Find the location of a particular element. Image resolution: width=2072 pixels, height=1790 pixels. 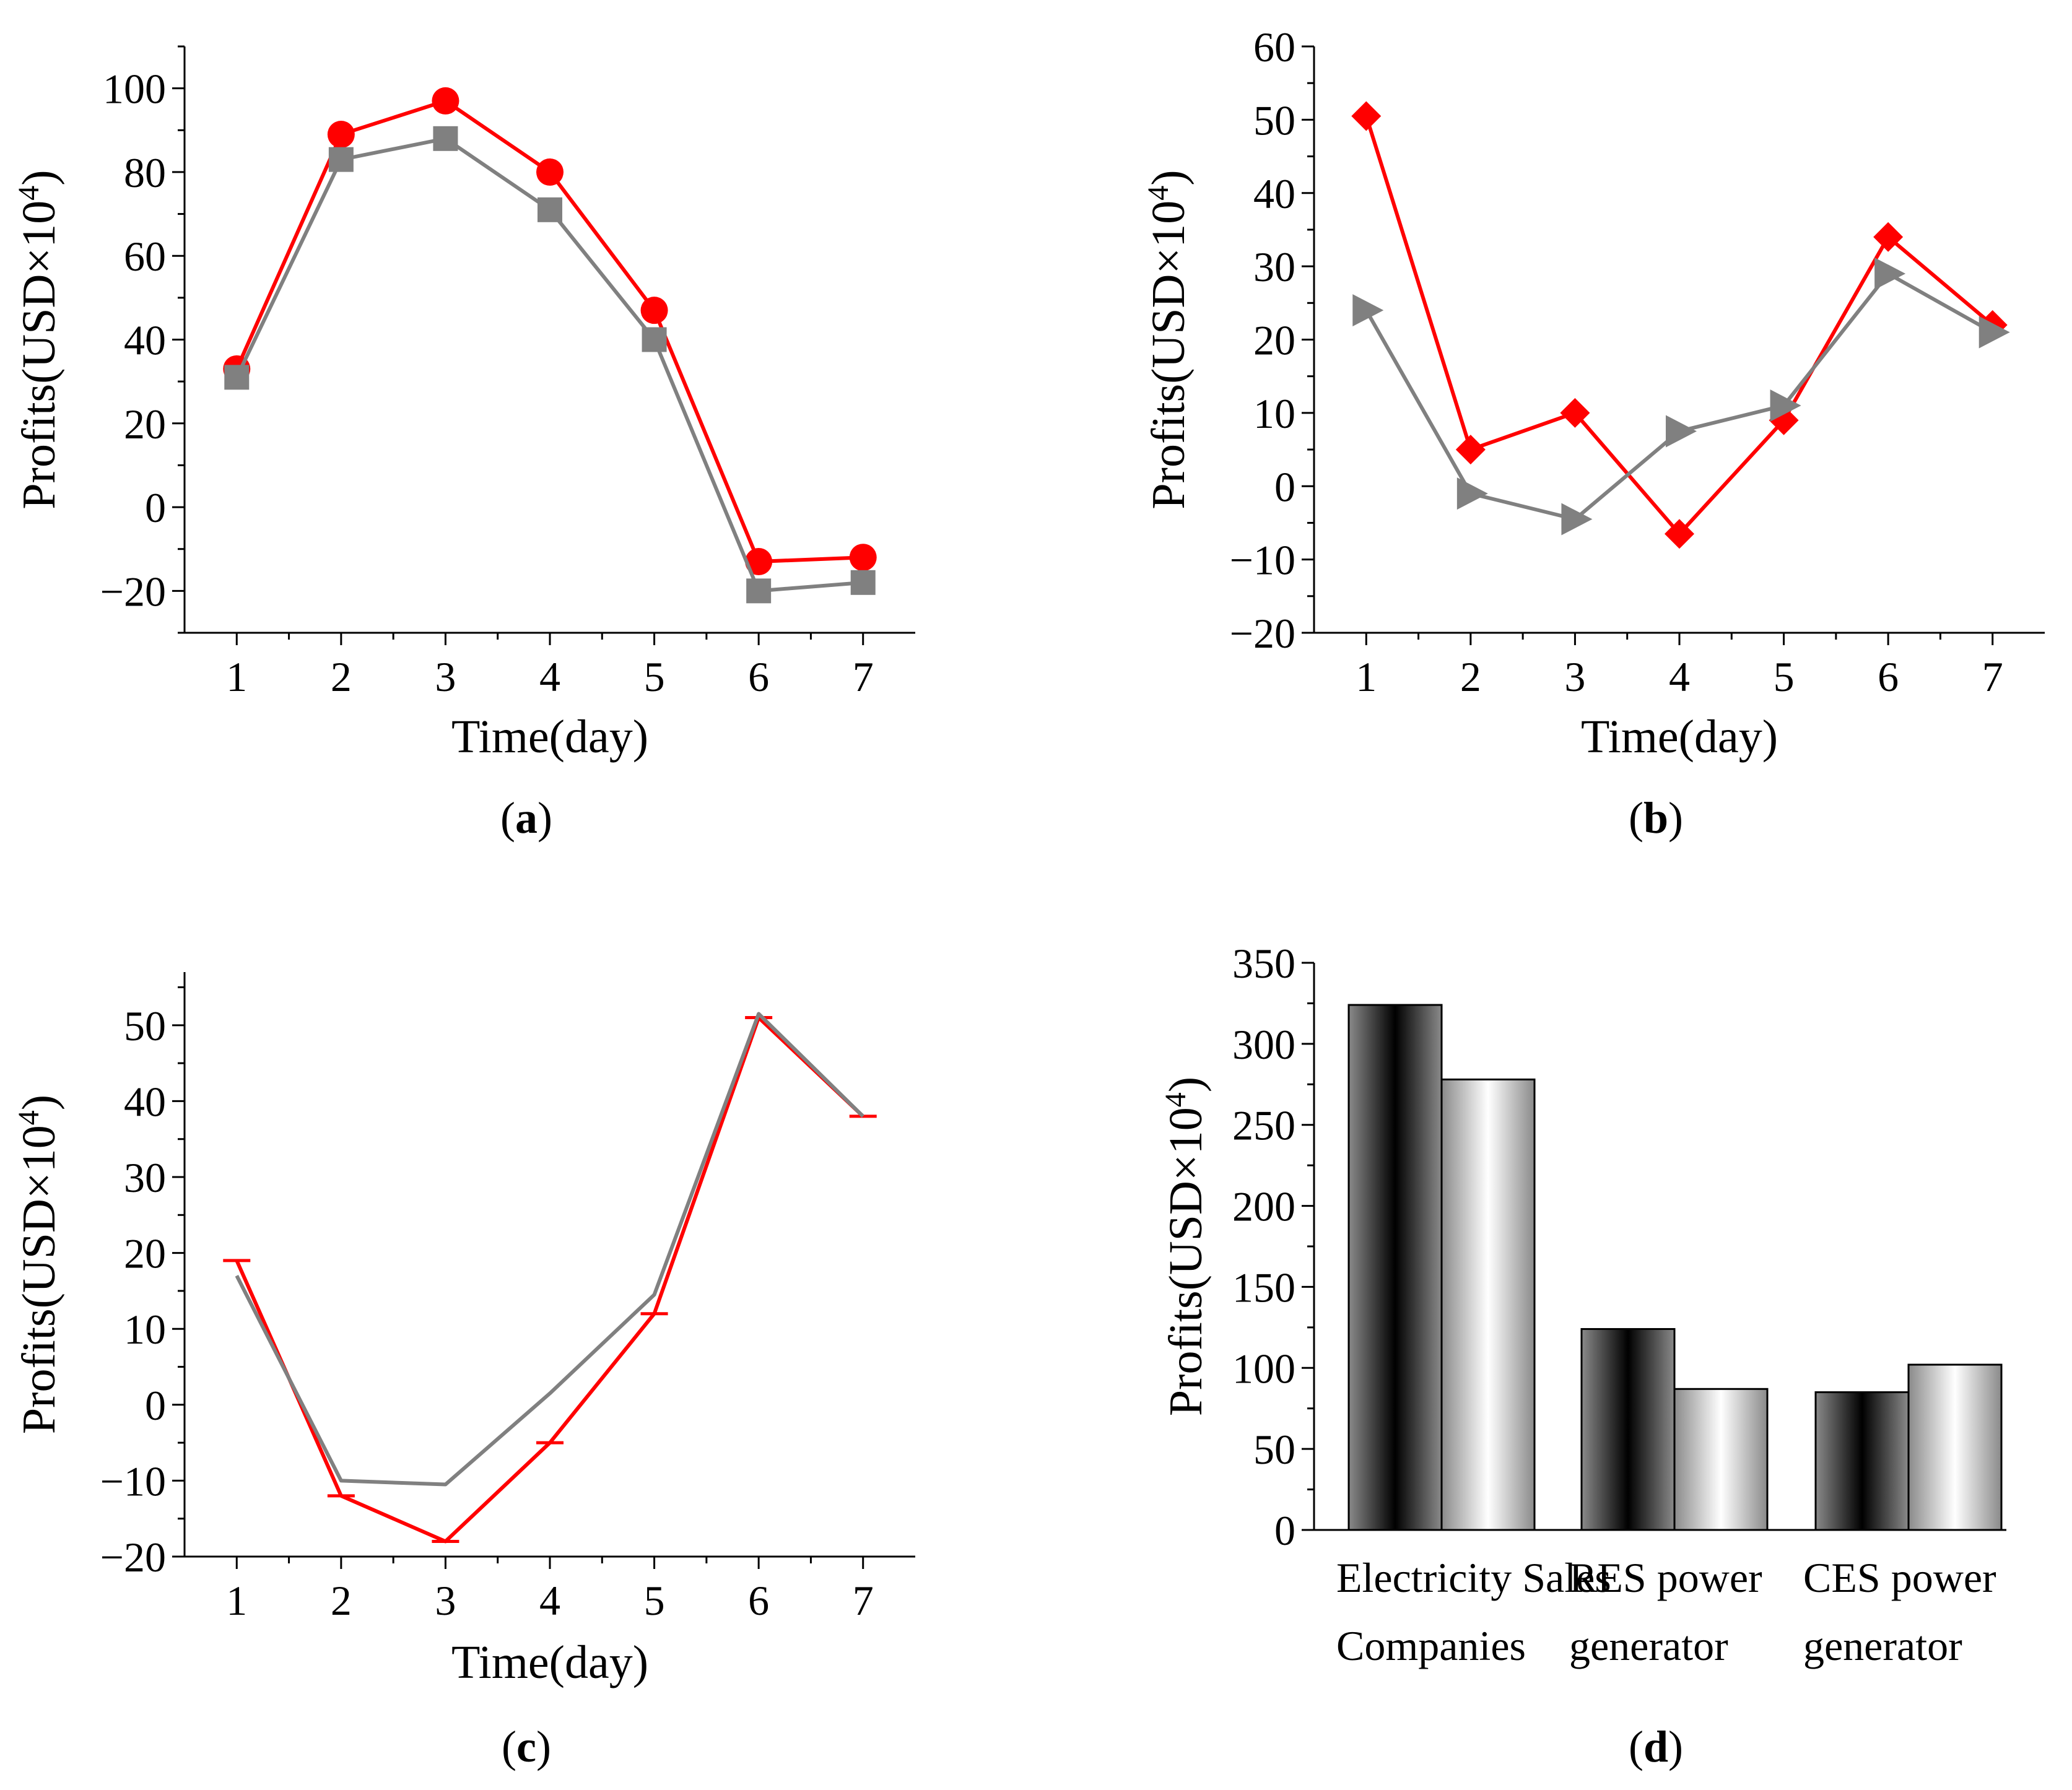

bar-group: CES power generator is located at coordinates (1903, 1516).